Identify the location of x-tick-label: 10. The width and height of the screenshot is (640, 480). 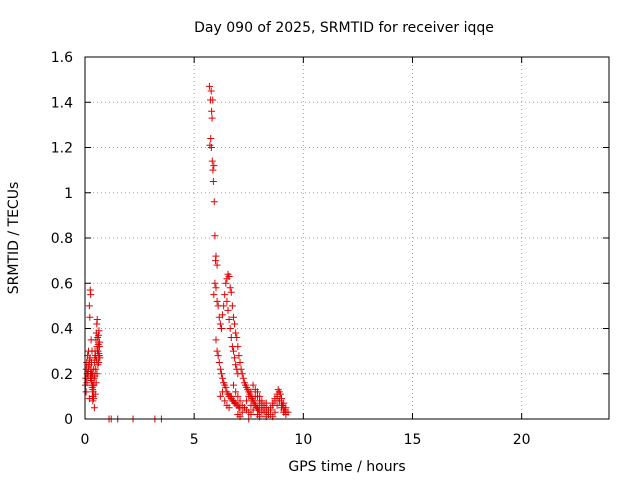
(303, 440).